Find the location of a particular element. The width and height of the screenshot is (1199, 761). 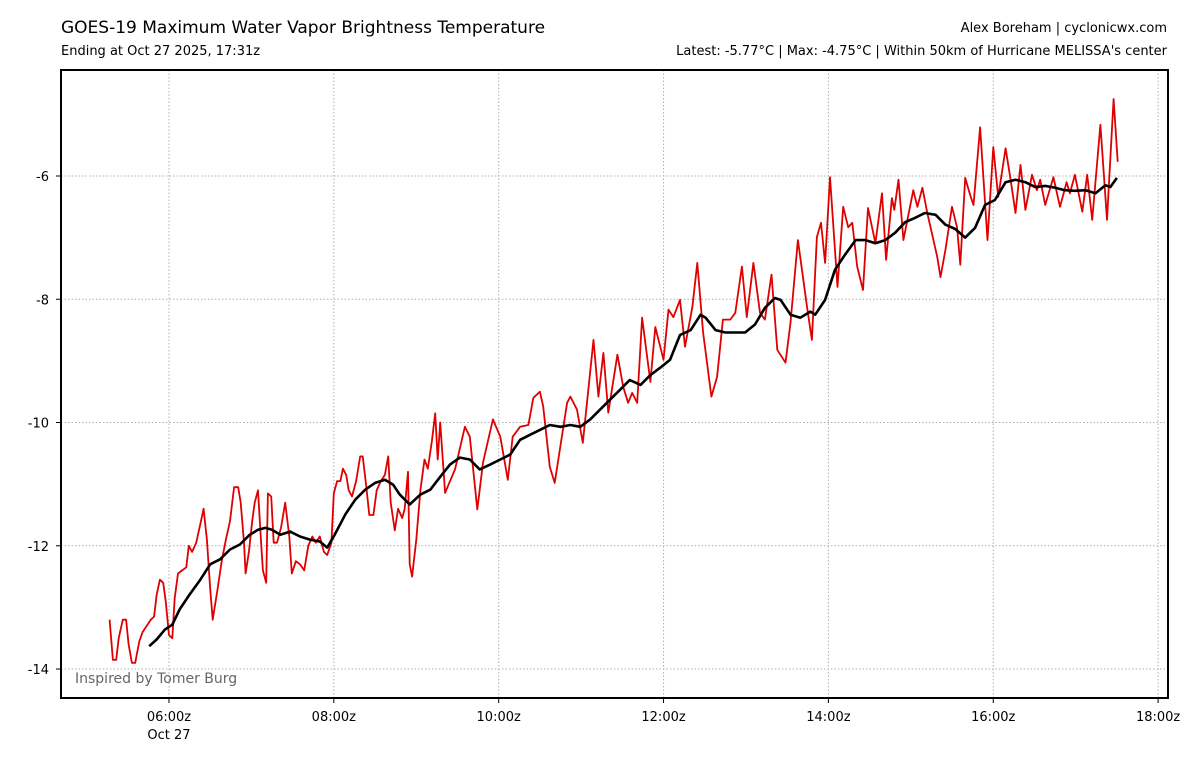

x-tick-label: 14:00z is located at coordinates (828, 717).